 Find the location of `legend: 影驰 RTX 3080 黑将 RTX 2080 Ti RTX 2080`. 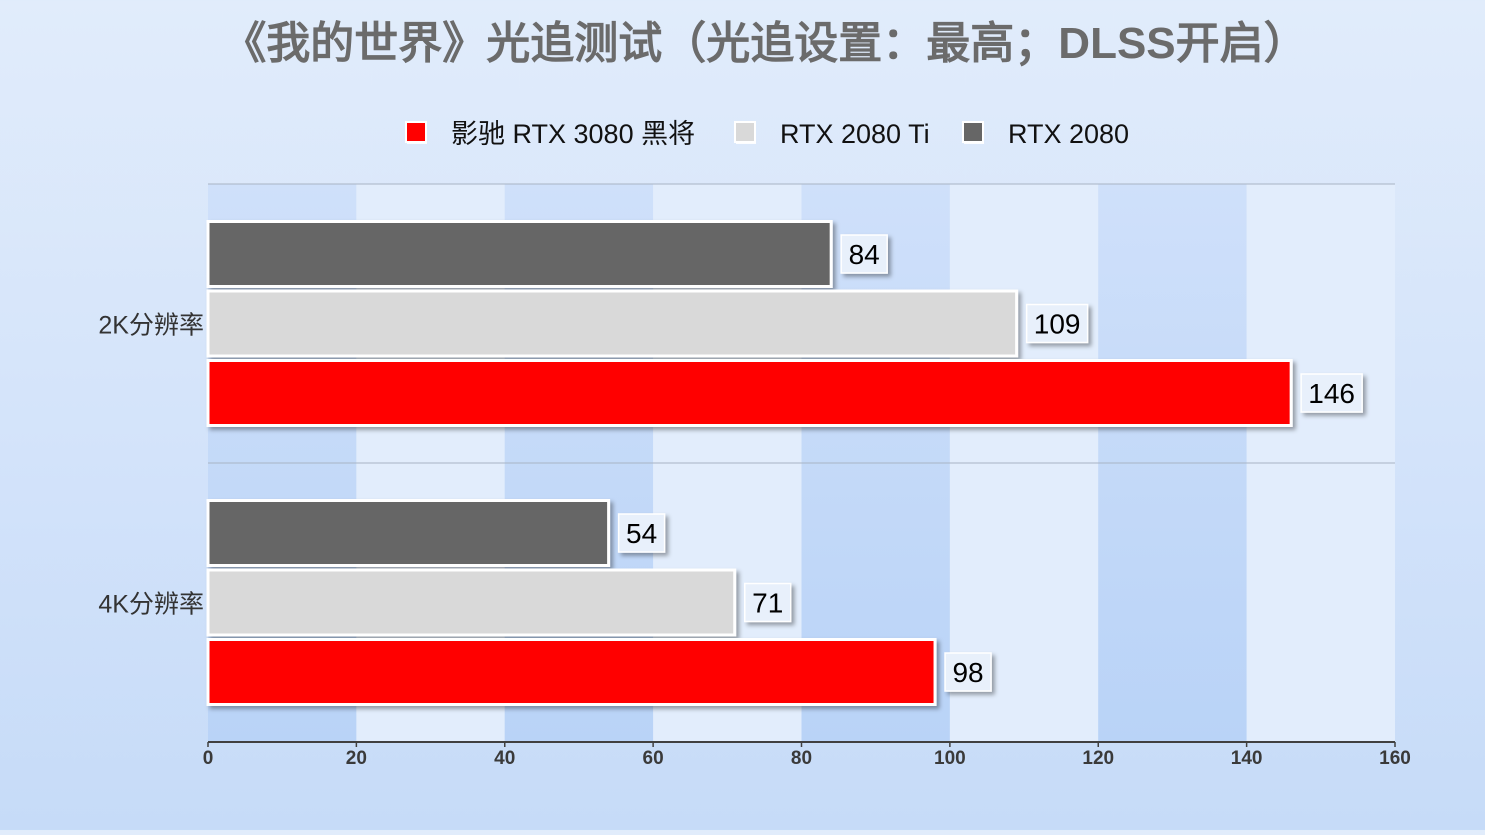

legend: 影驰 RTX 3080 黑将 RTX 2080 Ti RTX 2080 is located at coordinates (767, 134).